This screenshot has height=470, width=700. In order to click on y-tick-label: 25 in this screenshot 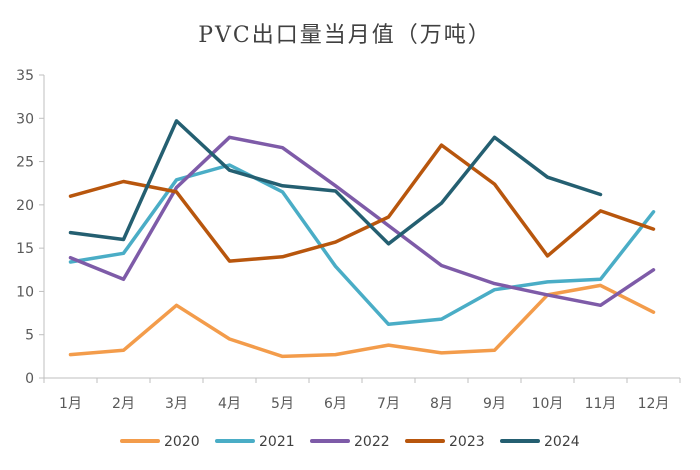, I will do `click(25, 163)`.